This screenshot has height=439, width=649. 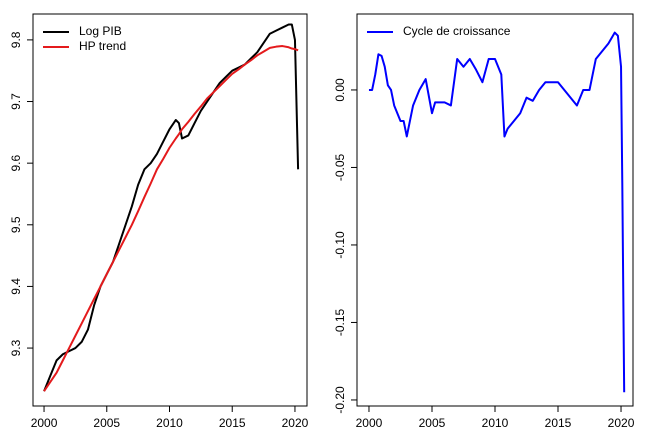 I want to click on y-tick-label: 9.5, so click(x=16, y=224).